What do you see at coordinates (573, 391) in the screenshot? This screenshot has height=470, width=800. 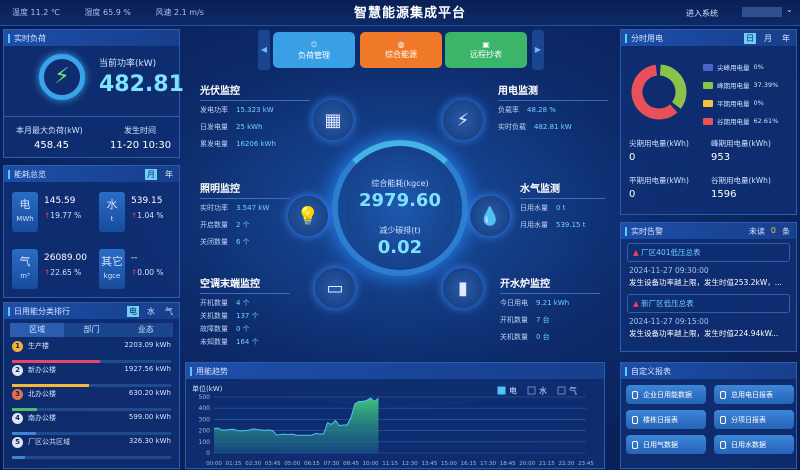 I see `legend-label: 气` at bounding box center [573, 391].